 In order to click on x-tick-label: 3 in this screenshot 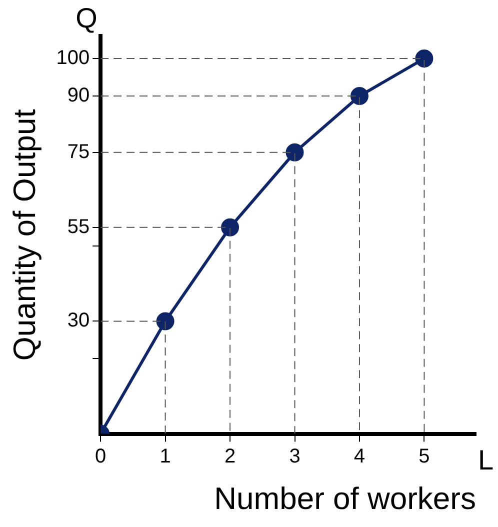, I will do `click(294, 456)`.